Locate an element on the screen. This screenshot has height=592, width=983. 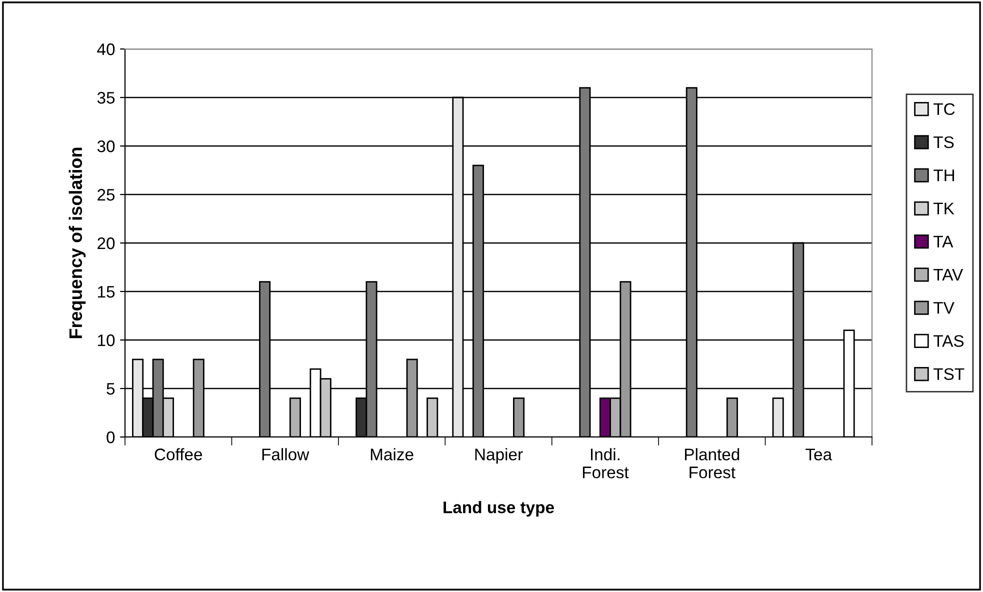
legend-label: TA is located at coordinates (944, 242).